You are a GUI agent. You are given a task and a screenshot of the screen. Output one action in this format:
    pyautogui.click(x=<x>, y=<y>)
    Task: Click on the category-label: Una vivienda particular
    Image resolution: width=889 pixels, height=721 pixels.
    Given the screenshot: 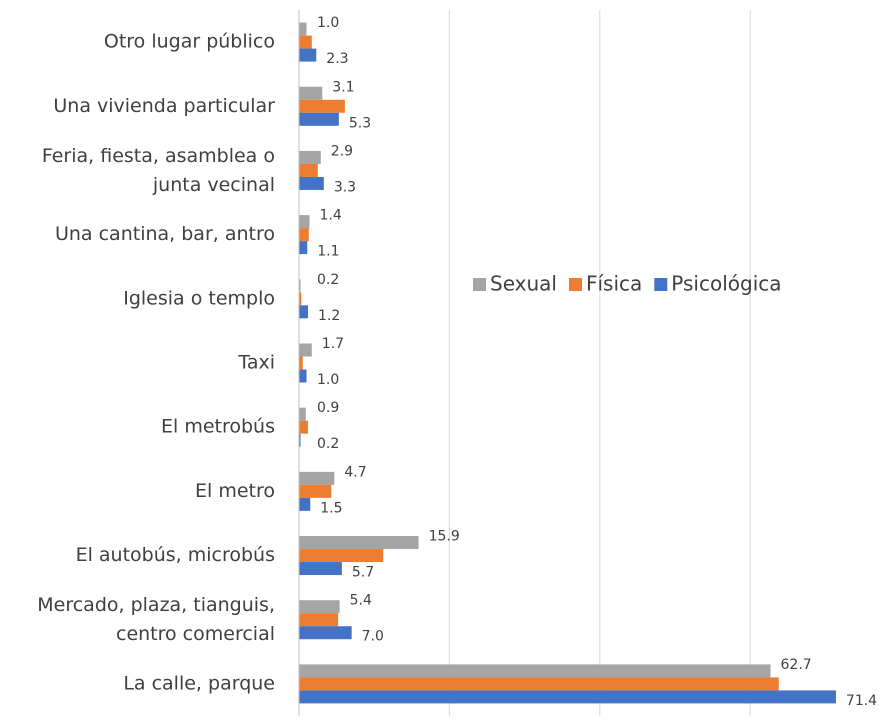 What is the action you would take?
    pyautogui.click(x=164, y=106)
    